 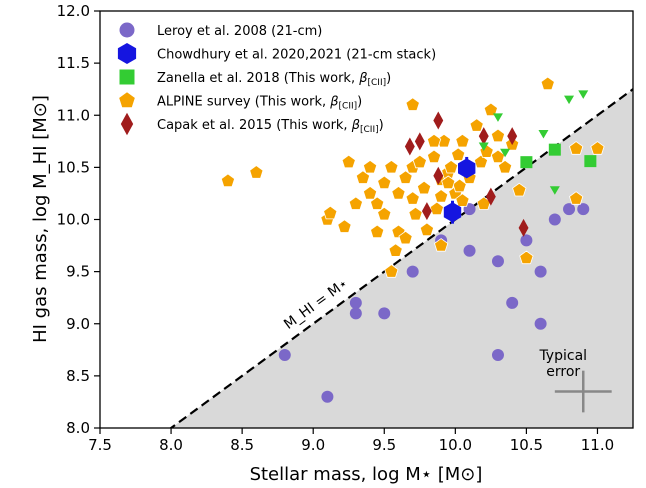 What do you see at coordinates (351, 441) in the screenshot?
I see `x-axis: 7.5 8.0 8.5 9.0 9.5 10.0 10.5 11.0` at bounding box center [351, 441].